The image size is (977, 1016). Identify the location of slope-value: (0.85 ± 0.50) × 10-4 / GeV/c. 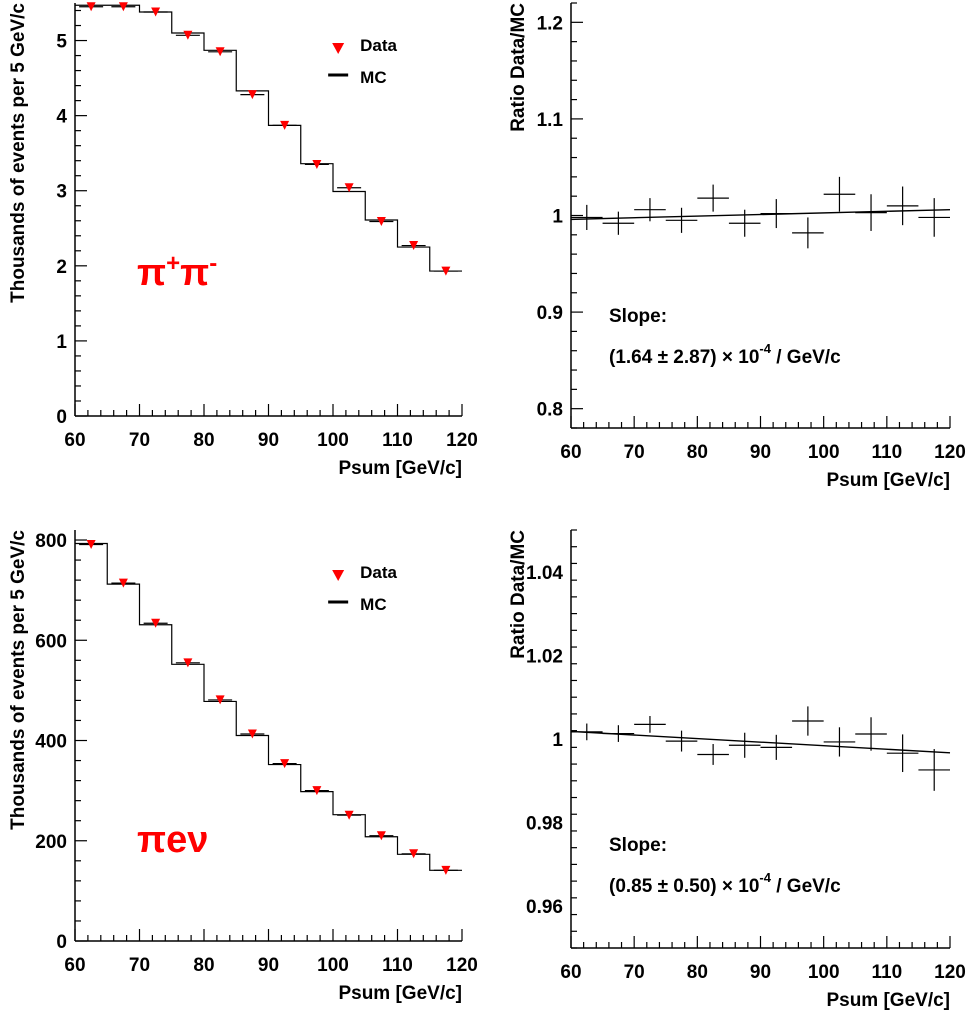
(725, 883).